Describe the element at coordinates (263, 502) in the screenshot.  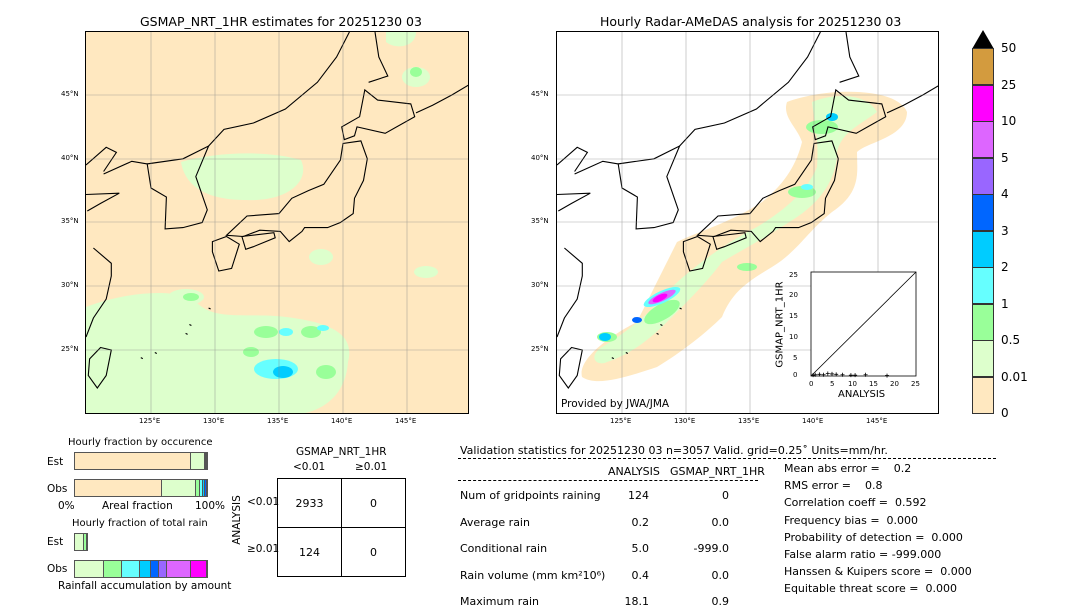
I see `contingency-row-lt: <0.01` at that location.